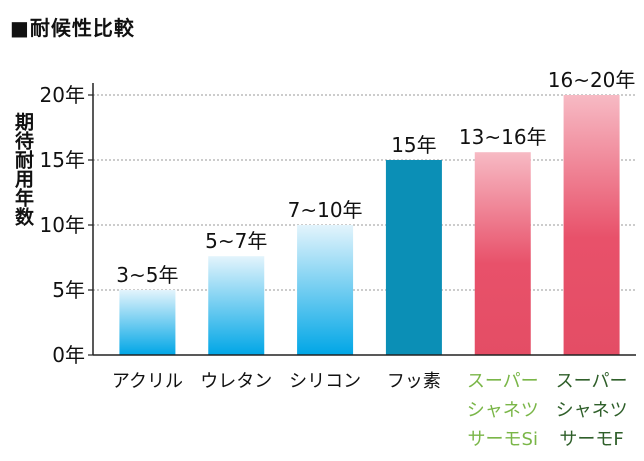 This screenshot has width=644, height=461. What do you see at coordinates (62, 225) in the screenshot?
I see `y-tick-label: 10年` at bounding box center [62, 225].